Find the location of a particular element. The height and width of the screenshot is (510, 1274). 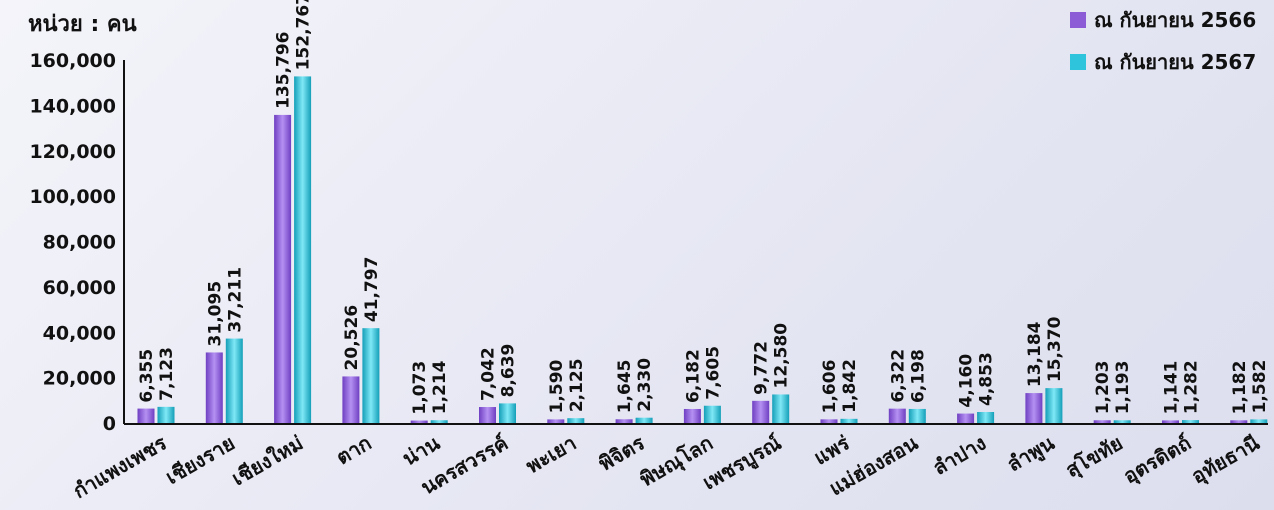

category-label: ลำพูน is located at coordinates (1031, 454).